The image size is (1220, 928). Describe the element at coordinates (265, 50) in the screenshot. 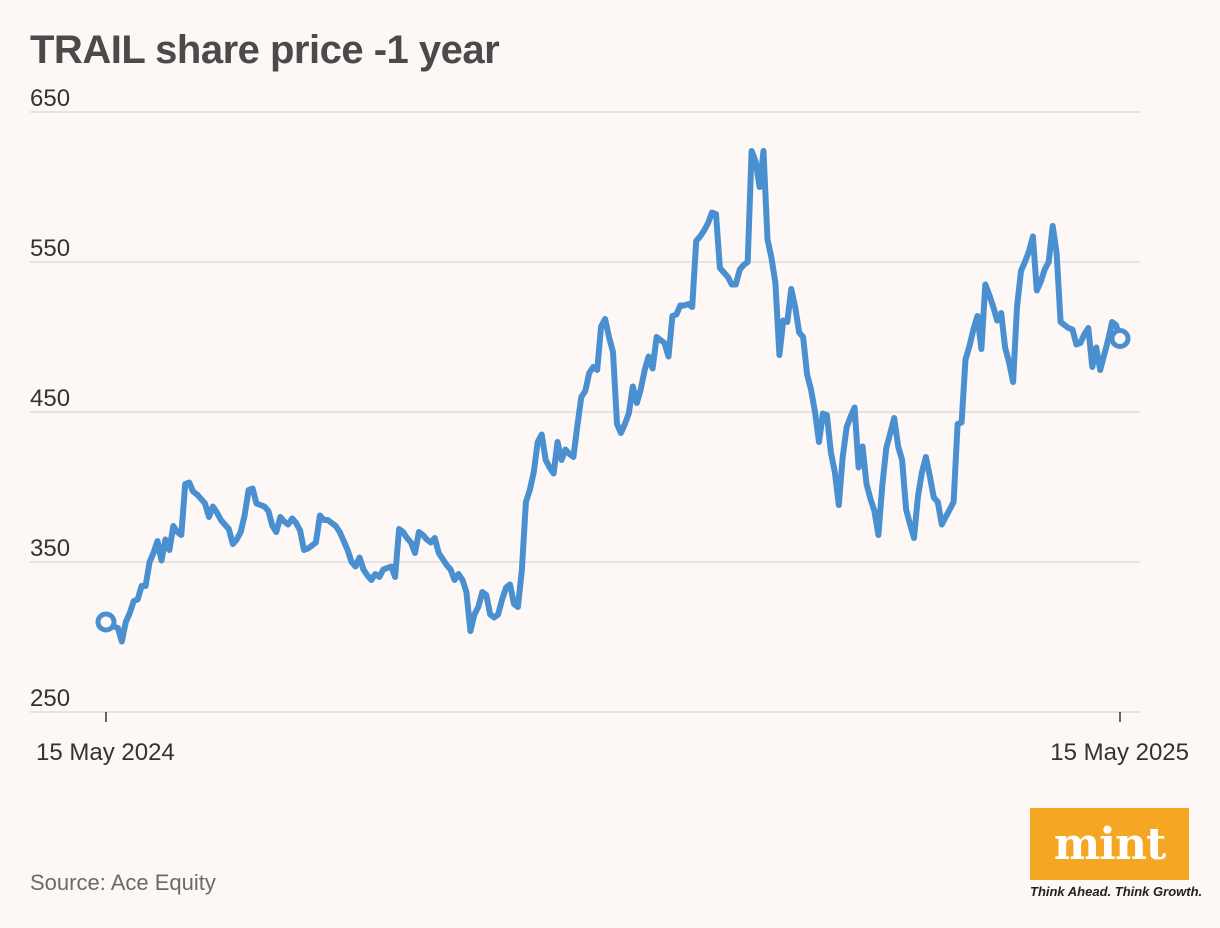

I see `chart-title: TRAIL share price -1 year` at that location.